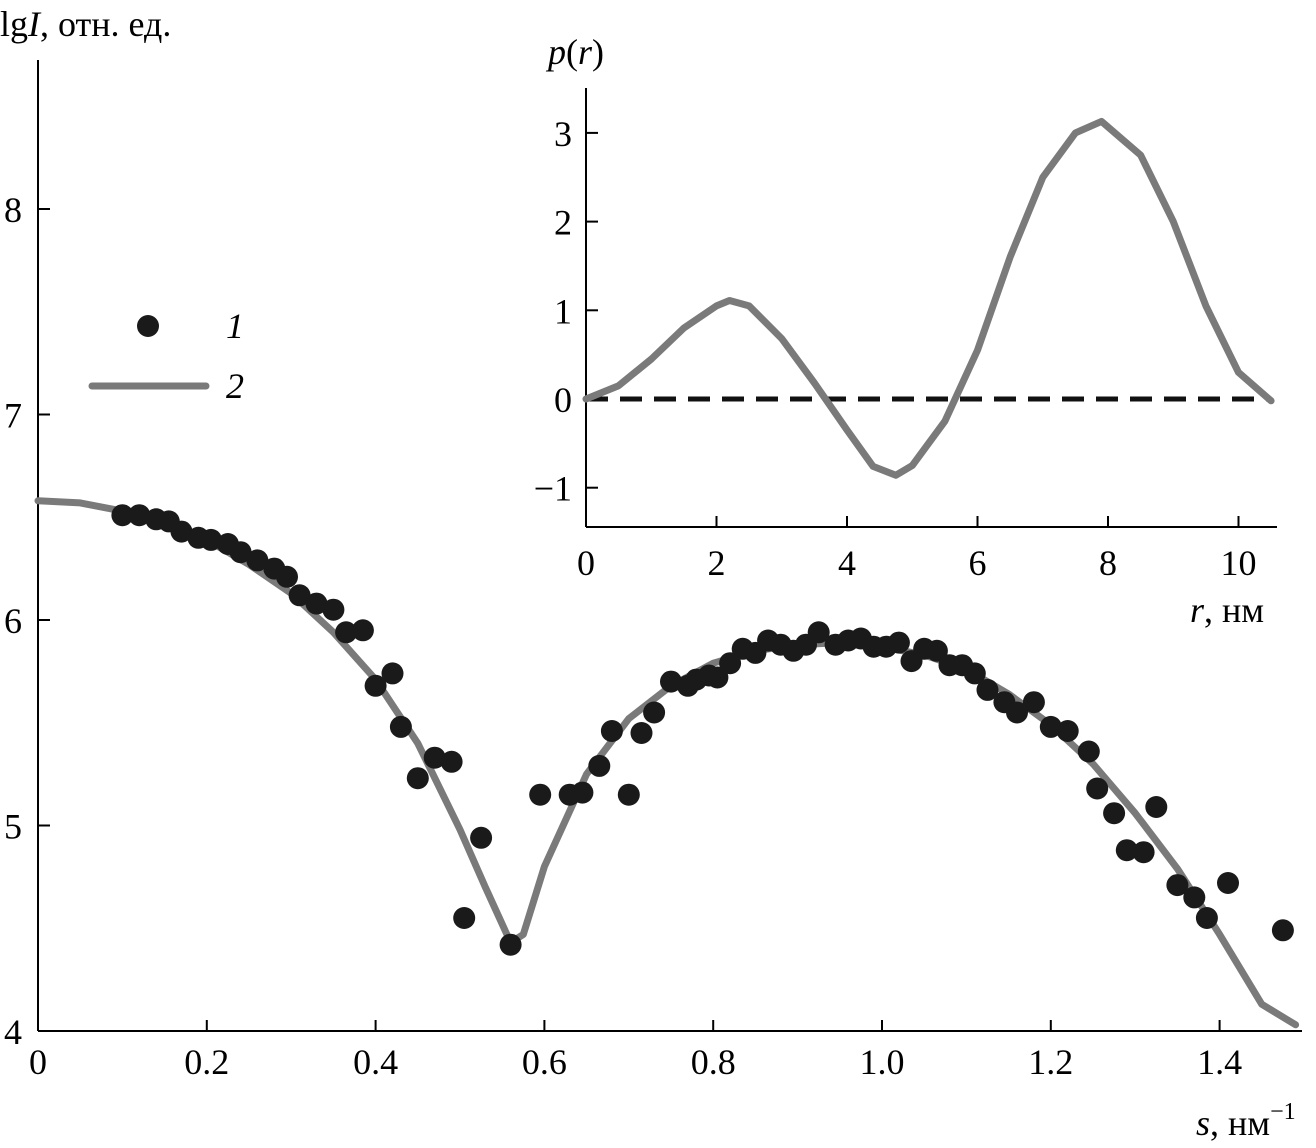 The width and height of the screenshot is (1316, 1148). I want to click on inset-x-tick-label: 6, so click(978, 563).